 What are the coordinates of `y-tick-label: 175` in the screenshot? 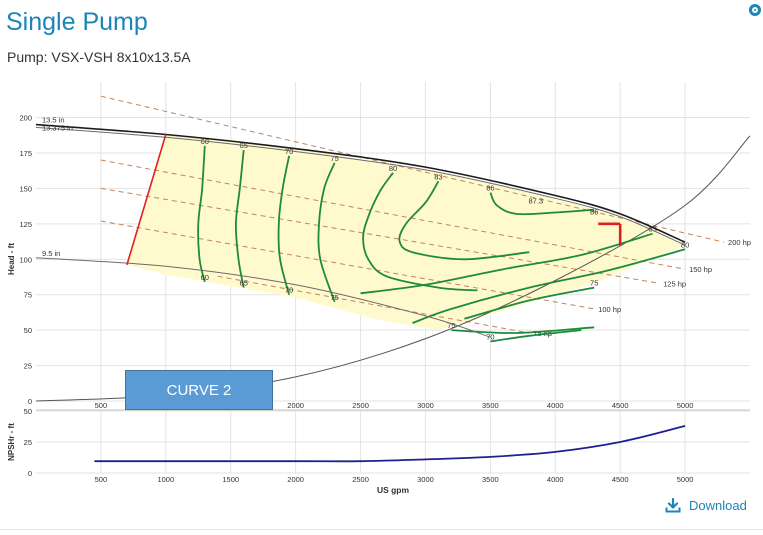 It's located at (25, 153).